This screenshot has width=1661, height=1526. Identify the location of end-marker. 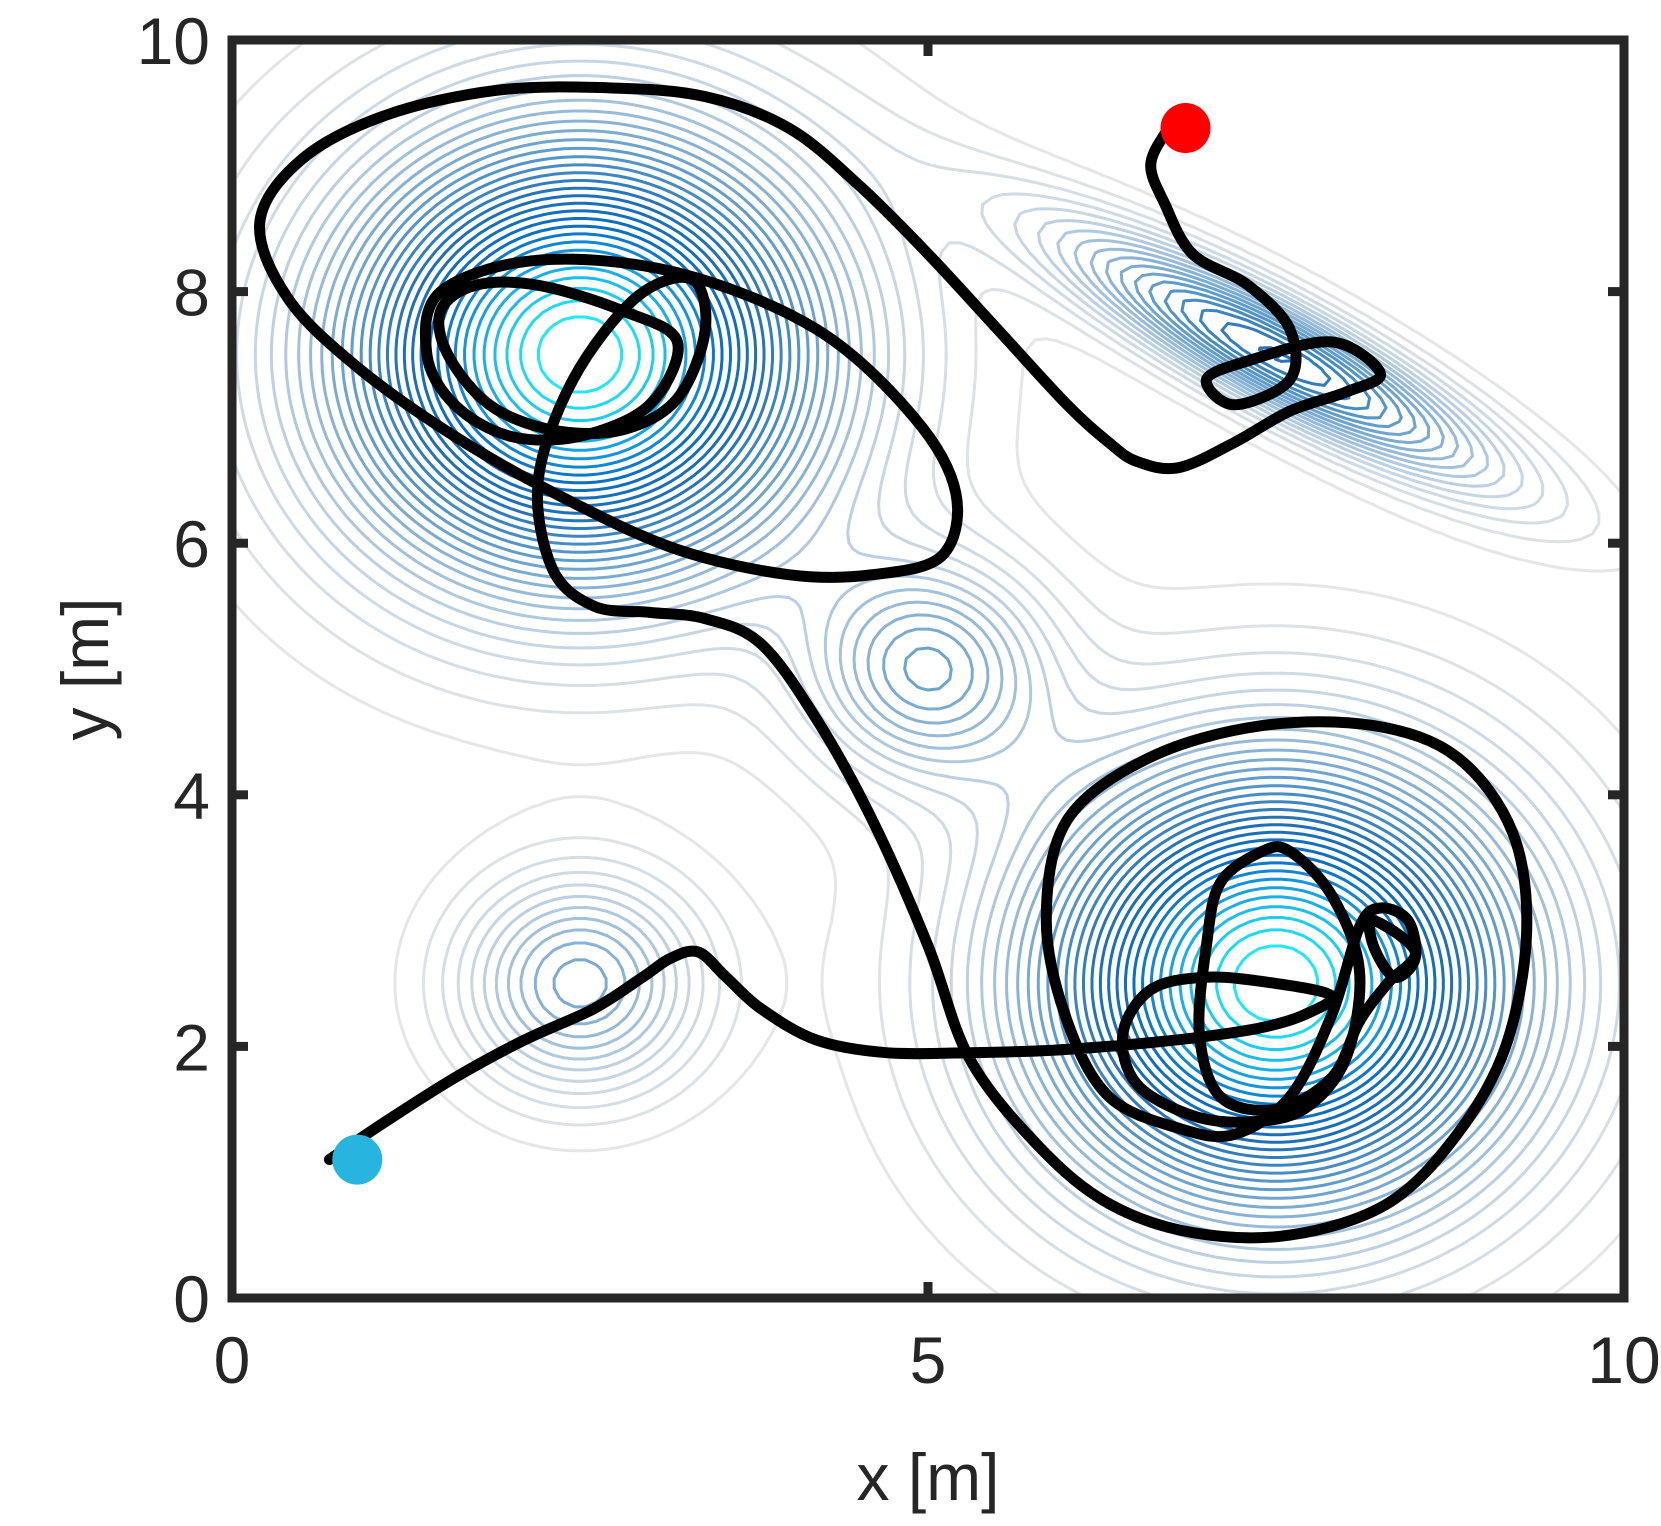
(1185, 128).